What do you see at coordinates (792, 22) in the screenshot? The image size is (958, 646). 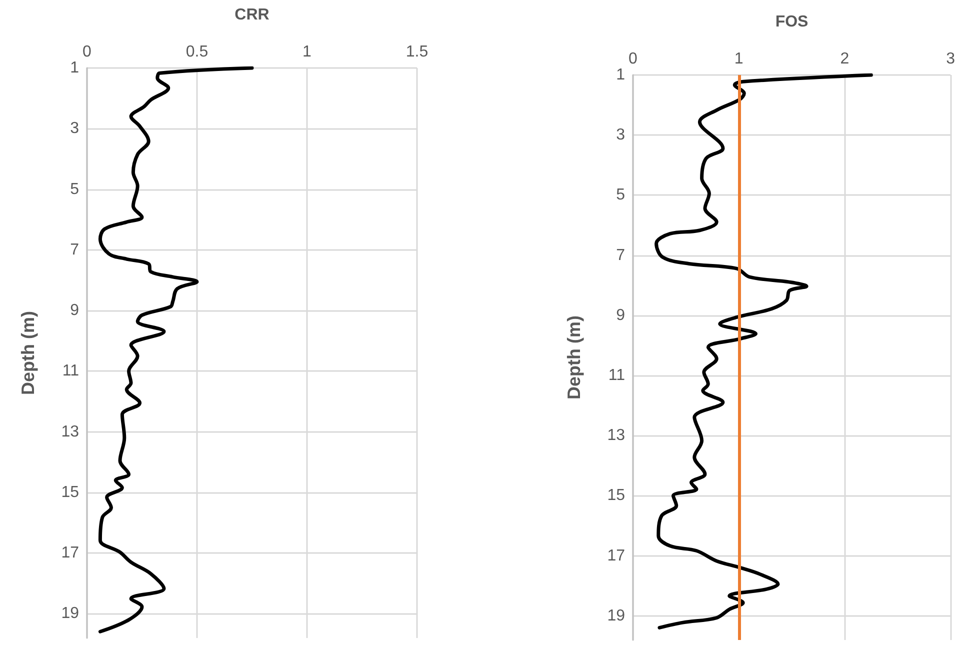 I see `x-axis-title: FOS` at bounding box center [792, 22].